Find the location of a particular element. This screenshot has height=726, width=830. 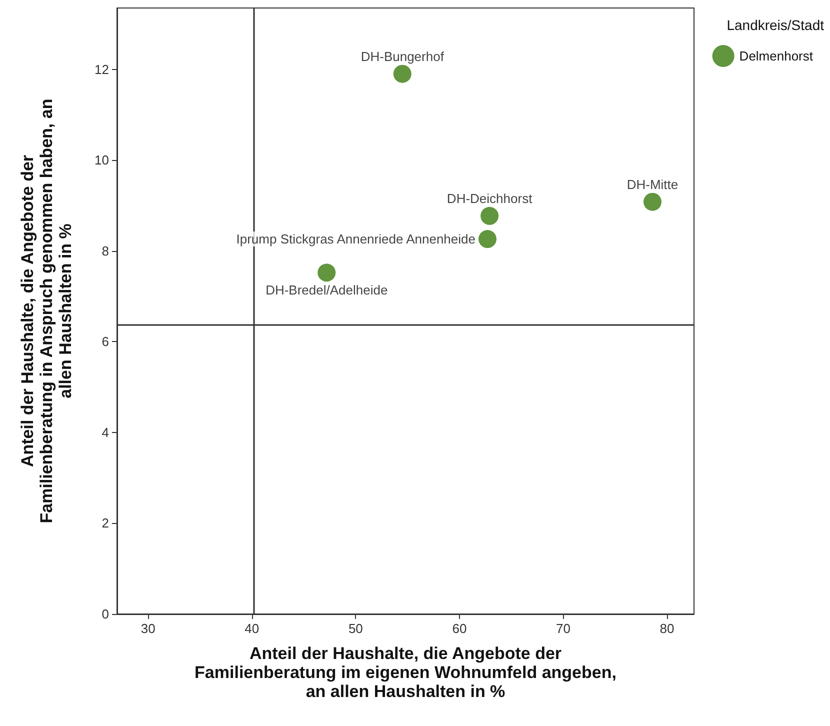

y-tick-label: 2 is located at coordinates (105, 523).